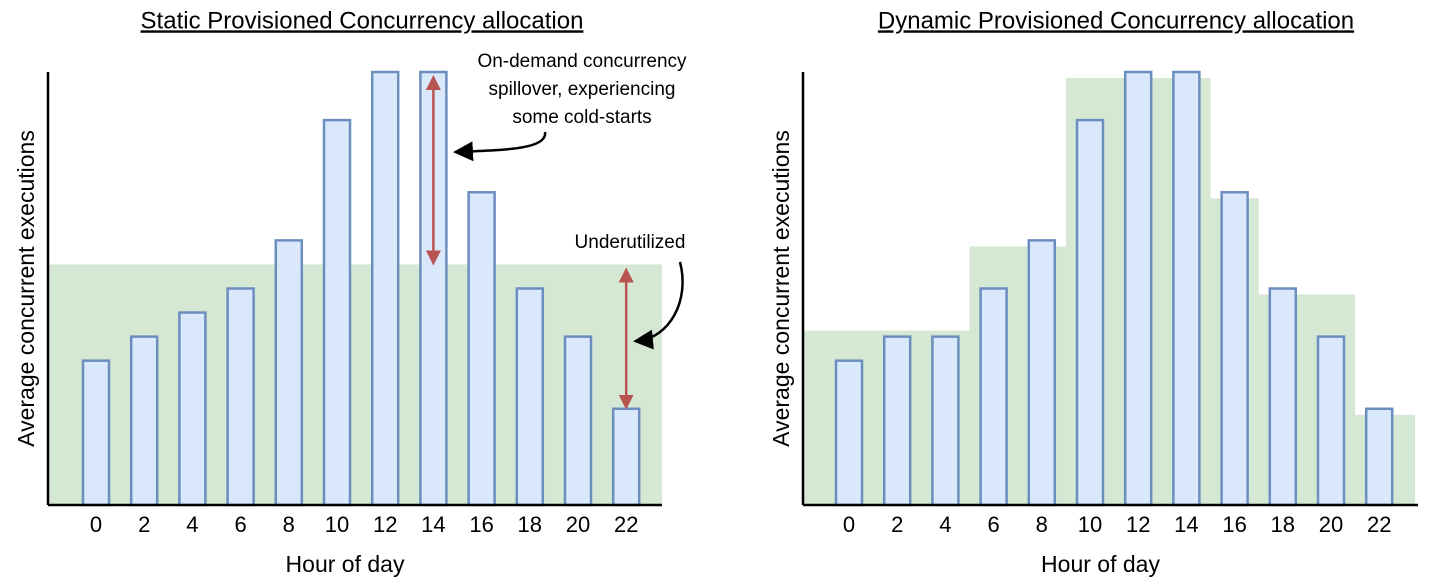  I want to click on annotation: spillover, experiencing, so click(582, 89).